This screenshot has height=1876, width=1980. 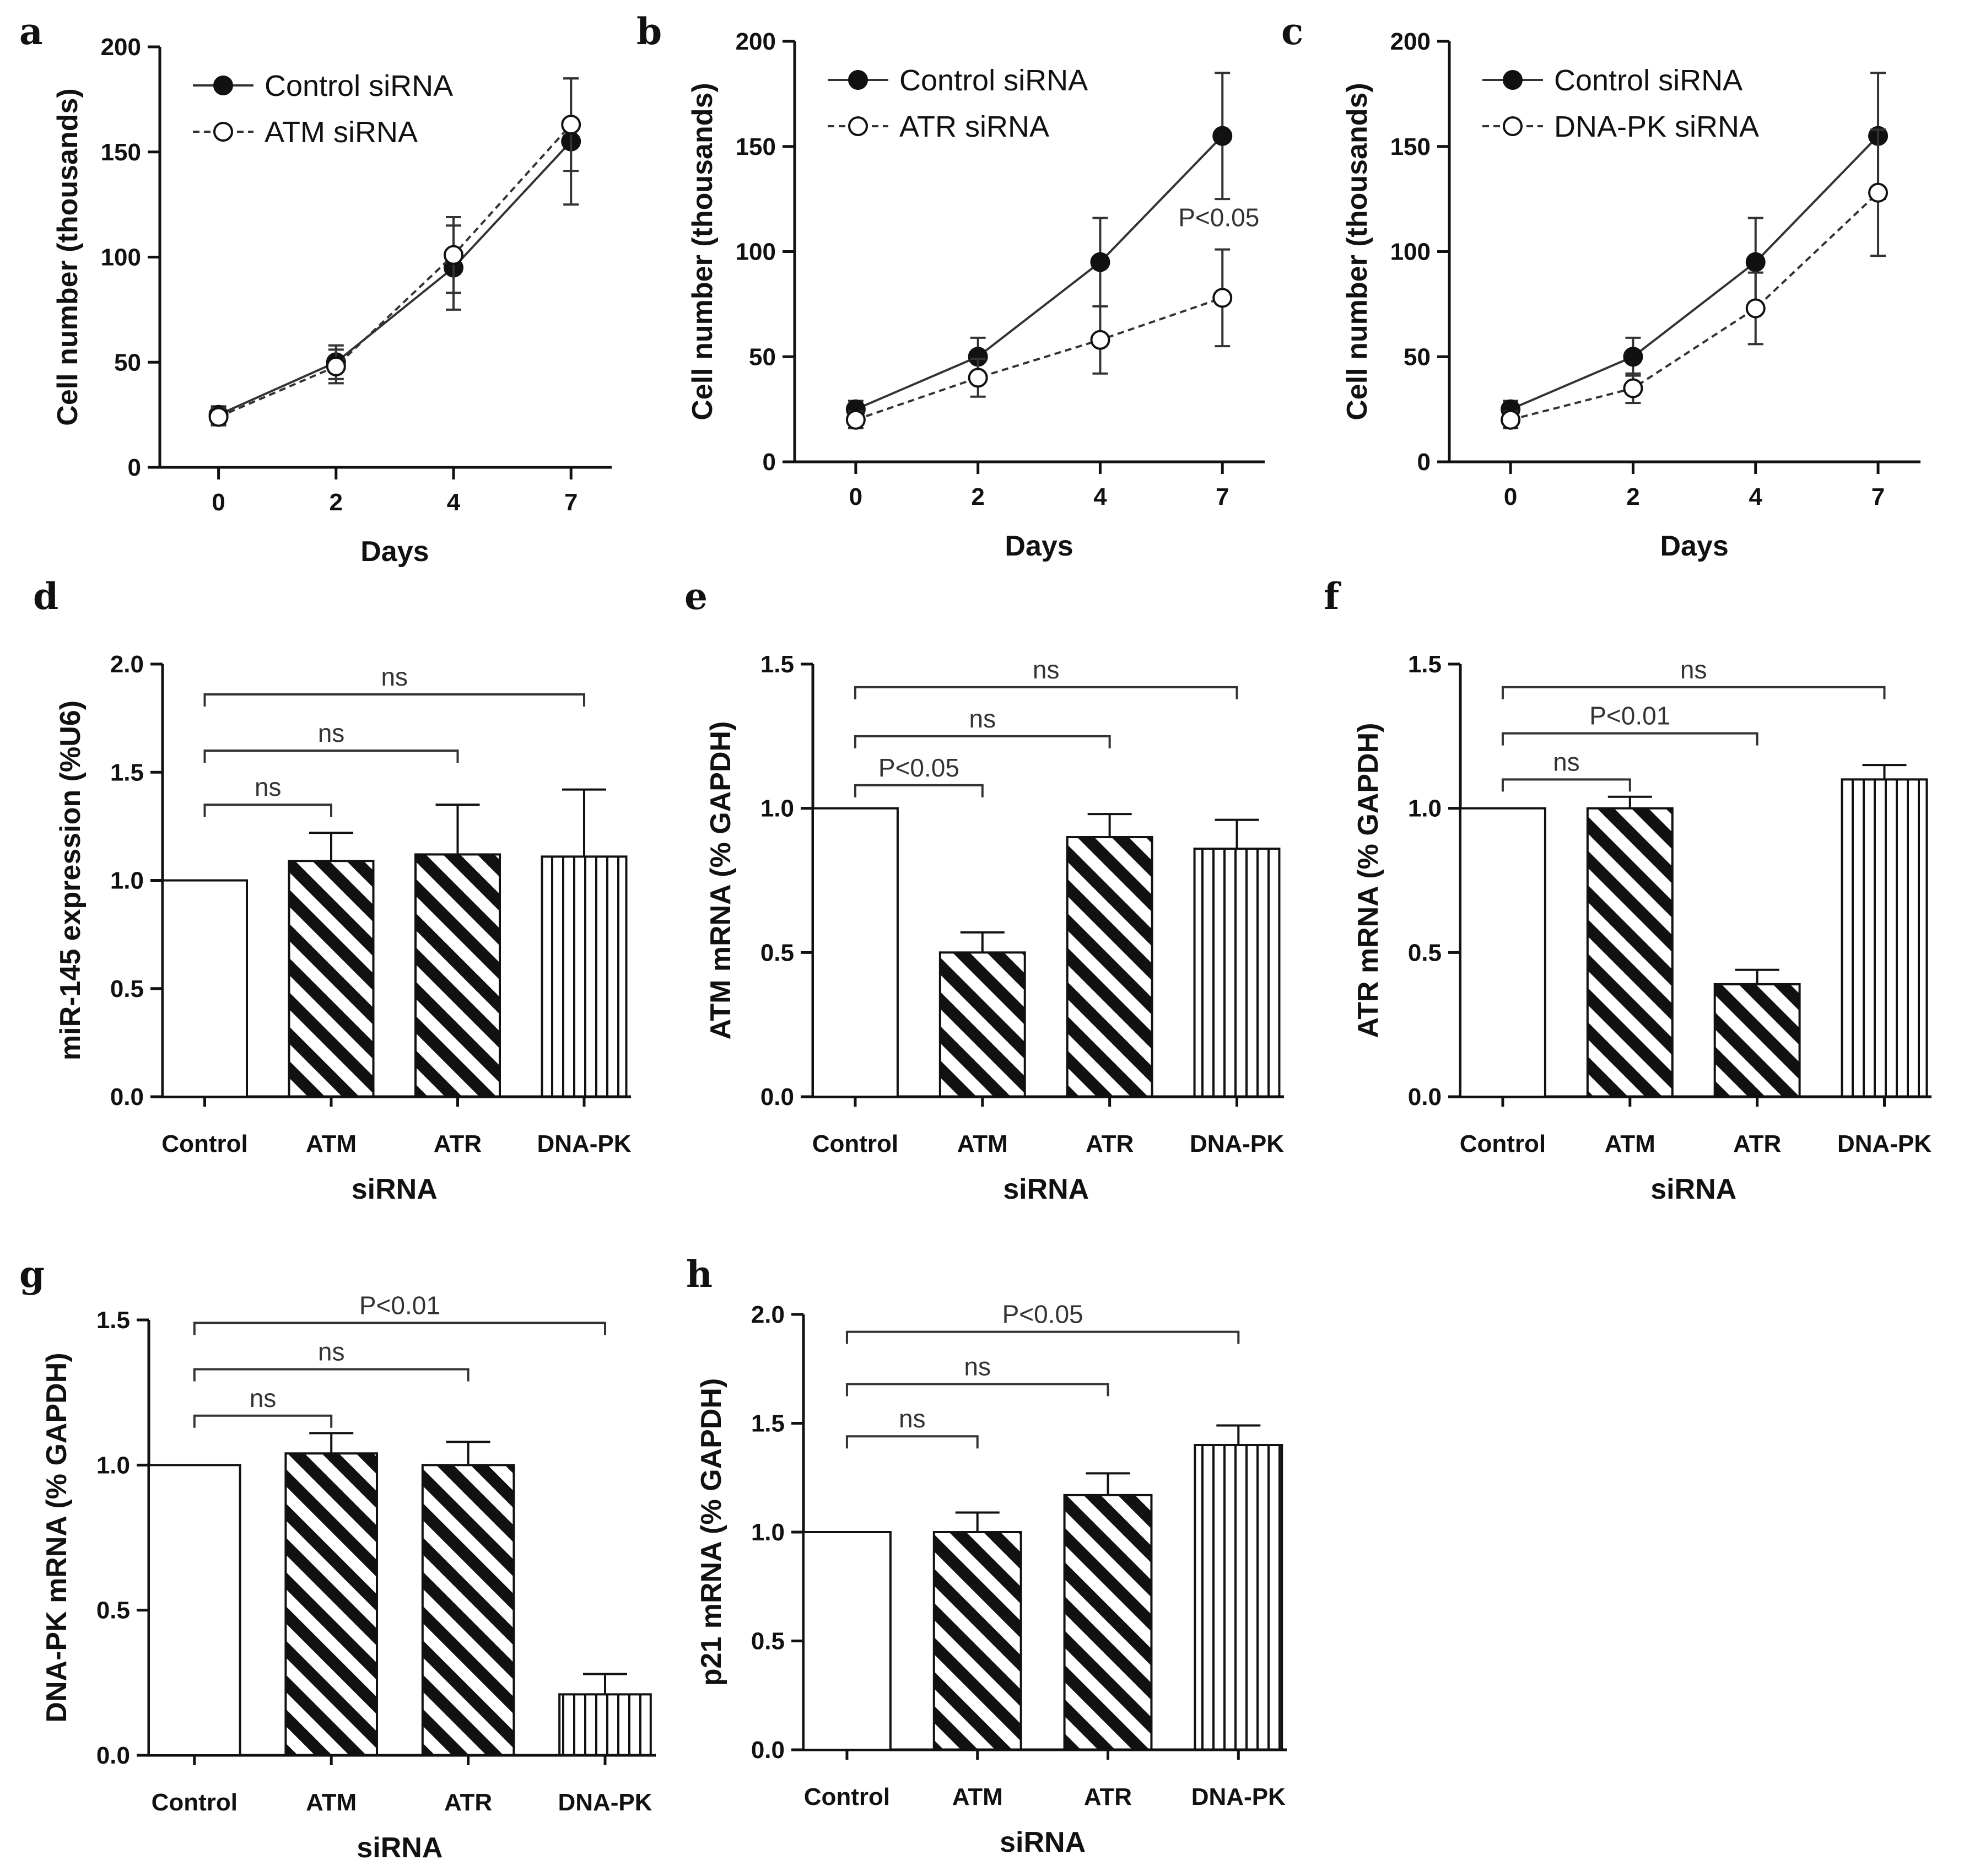 What do you see at coordinates (121, 47) in the screenshot?
I see `y-tick-label: 200` at bounding box center [121, 47].